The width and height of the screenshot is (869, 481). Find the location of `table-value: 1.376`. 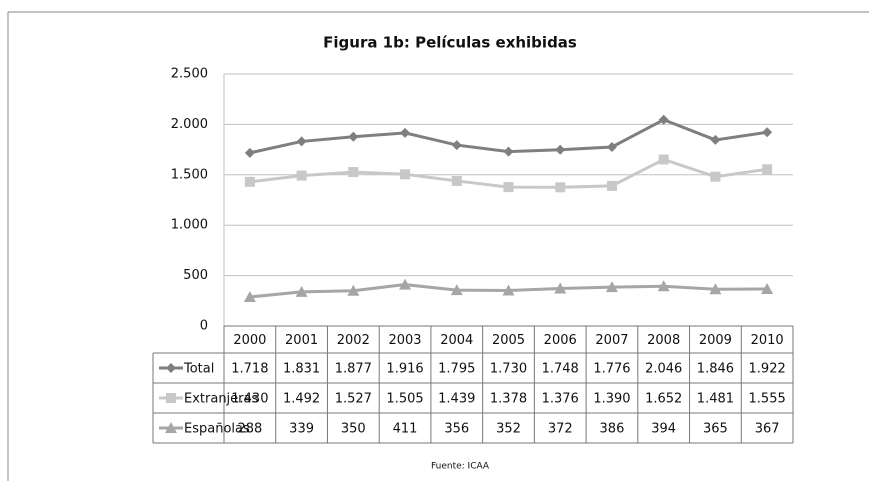

table-value: 1.376 is located at coordinates (560, 399).